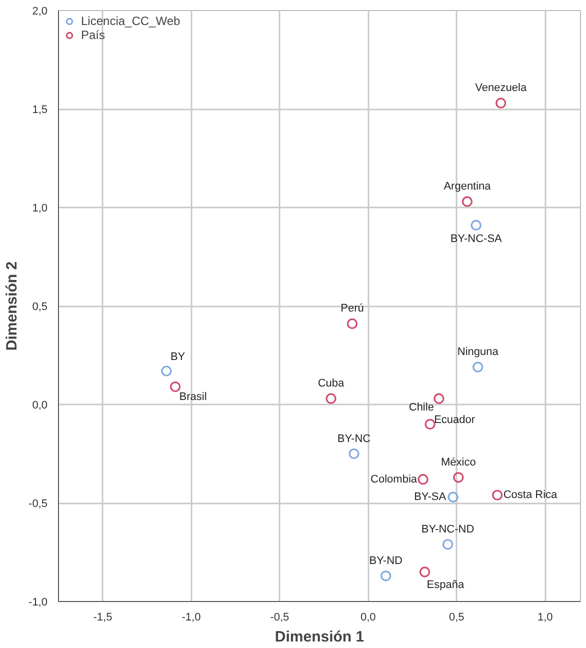 The width and height of the screenshot is (586, 648). Describe the element at coordinates (456, 618) in the screenshot. I see `x-tick-label: 0,5` at that location.